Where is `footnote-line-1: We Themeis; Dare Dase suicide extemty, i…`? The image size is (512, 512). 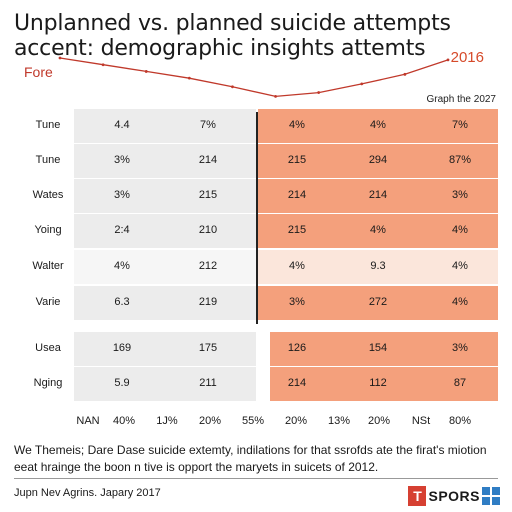
footnote-line-1: We Themeis; Dare Dase suicide extemty, i… is located at coordinates (250, 450).